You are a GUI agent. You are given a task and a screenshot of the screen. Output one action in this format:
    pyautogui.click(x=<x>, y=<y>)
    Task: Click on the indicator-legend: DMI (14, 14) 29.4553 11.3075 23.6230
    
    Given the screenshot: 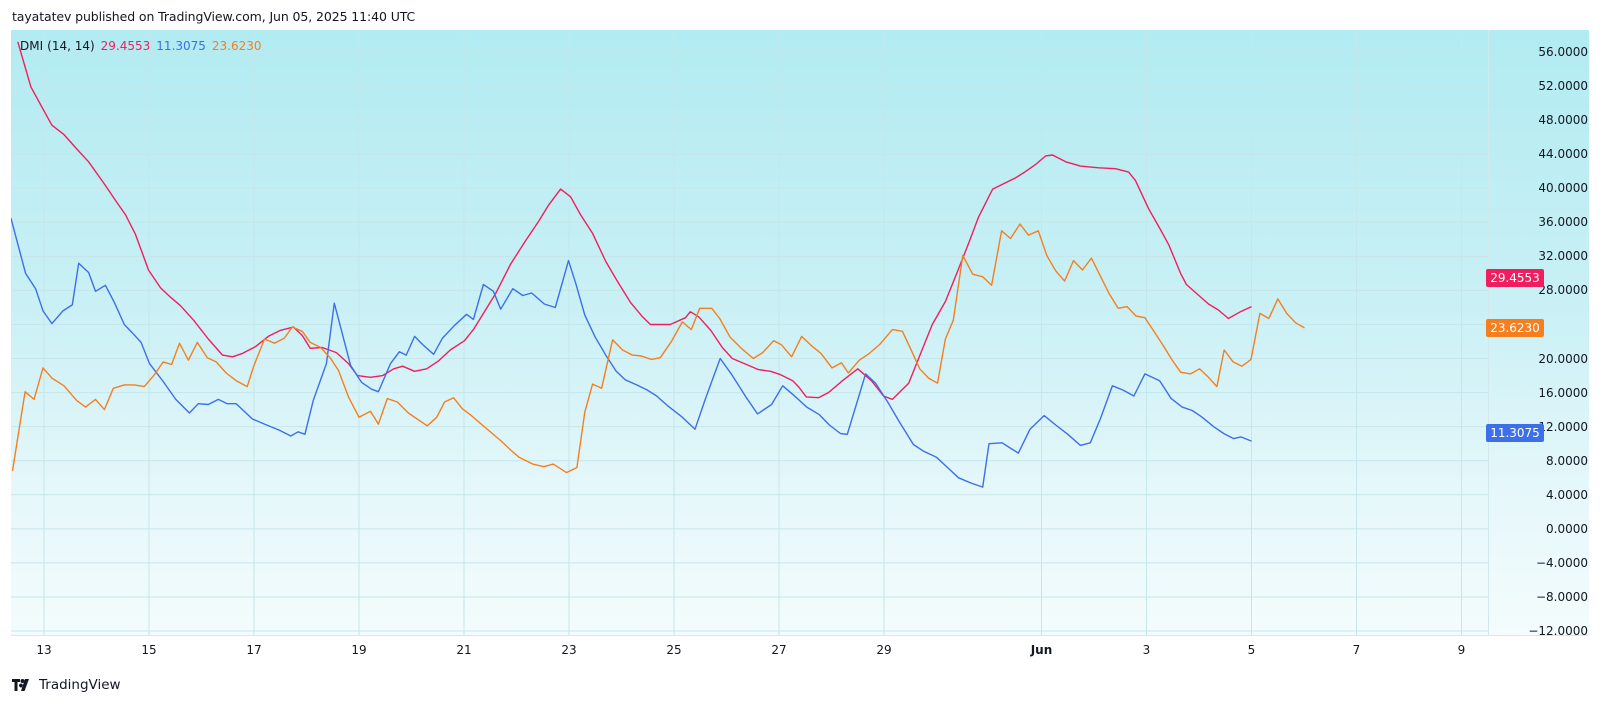 What is the action you would take?
    pyautogui.click(x=141, y=46)
    